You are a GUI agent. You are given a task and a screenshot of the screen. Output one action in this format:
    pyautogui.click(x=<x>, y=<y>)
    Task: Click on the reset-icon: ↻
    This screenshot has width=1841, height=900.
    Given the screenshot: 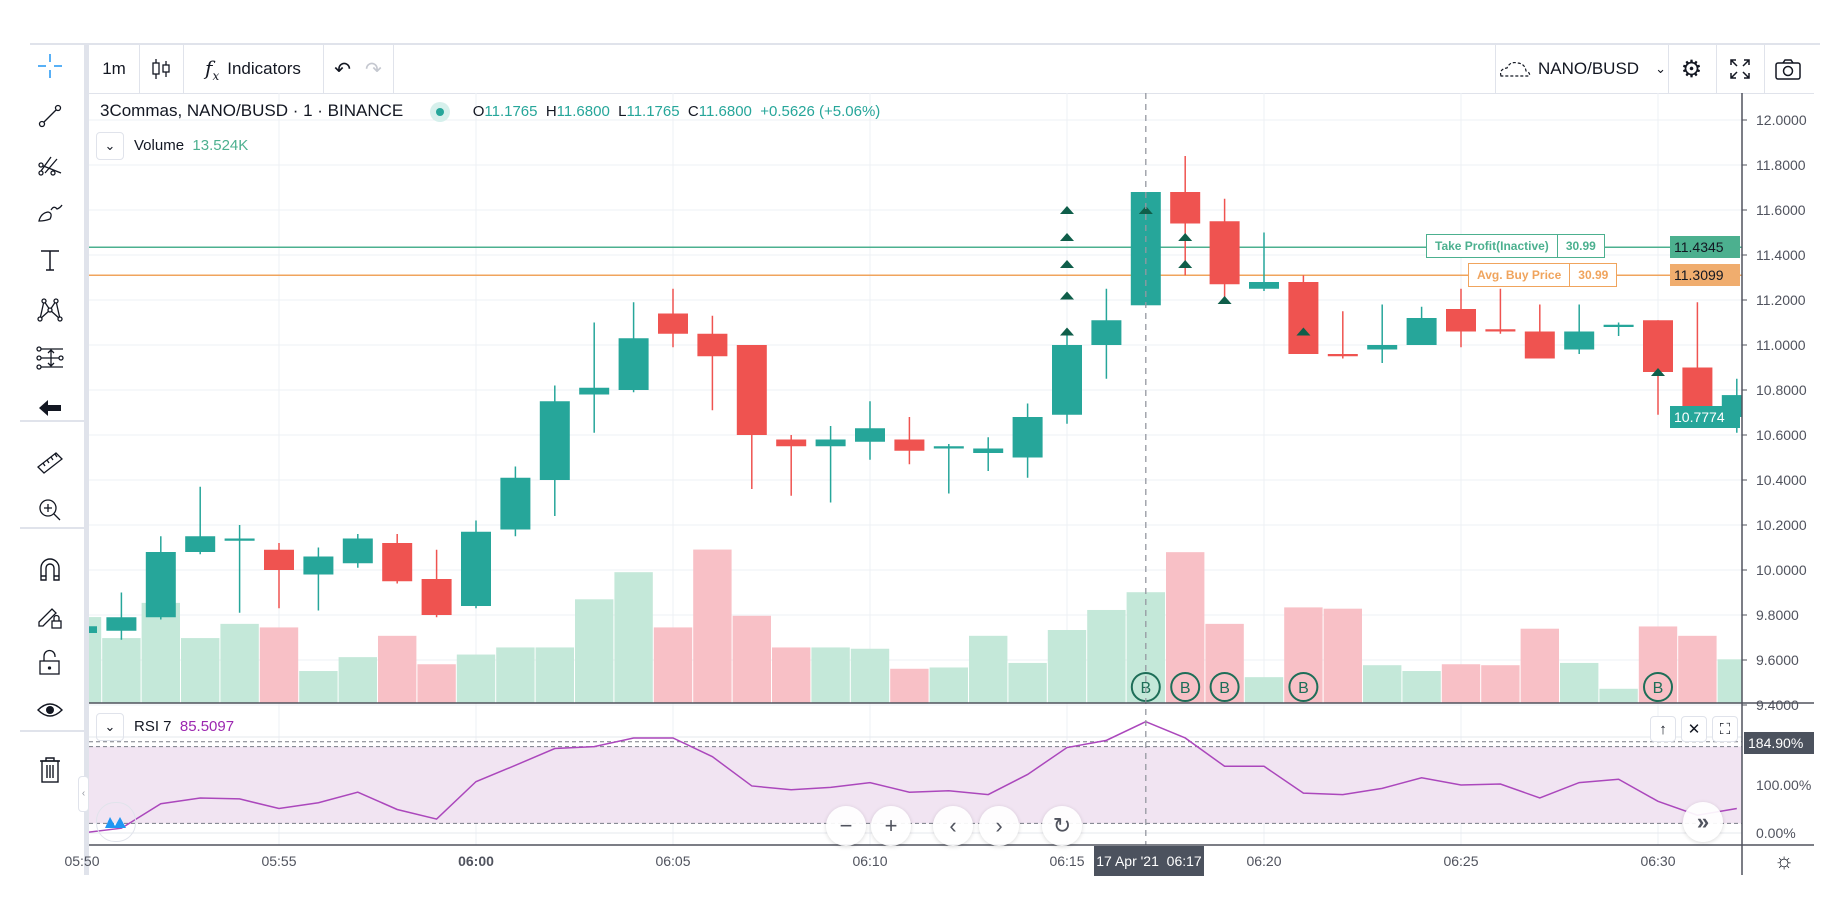 What is the action you would take?
    pyautogui.click(x=1062, y=825)
    